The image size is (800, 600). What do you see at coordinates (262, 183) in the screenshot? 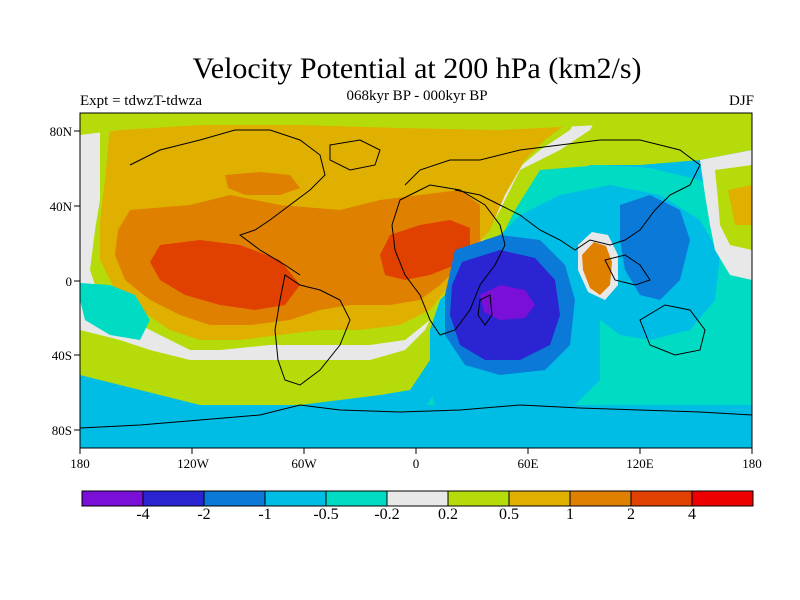
I see `contour-2-north` at bounding box center [262, 183].